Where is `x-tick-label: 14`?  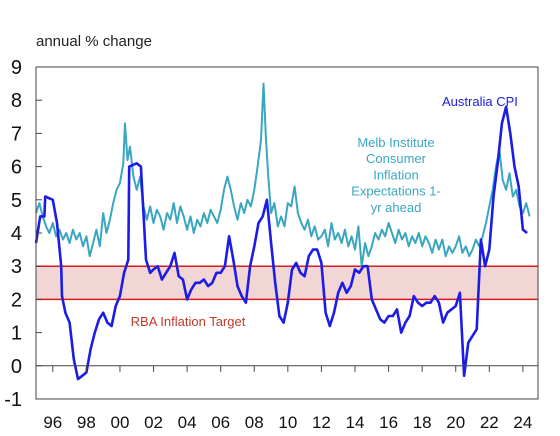
x-tick-label: 14 is located at coordinates (355, 422).